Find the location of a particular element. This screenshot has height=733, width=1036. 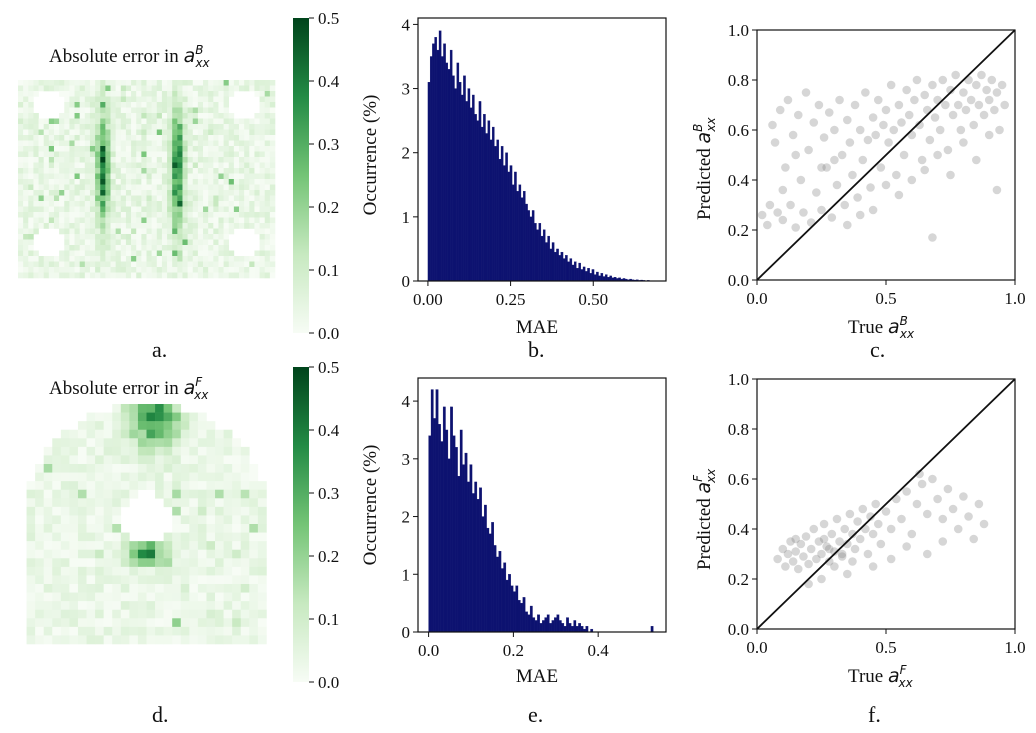

colorbar-tick-label: 0.5 is located at coordinates (328, 18).